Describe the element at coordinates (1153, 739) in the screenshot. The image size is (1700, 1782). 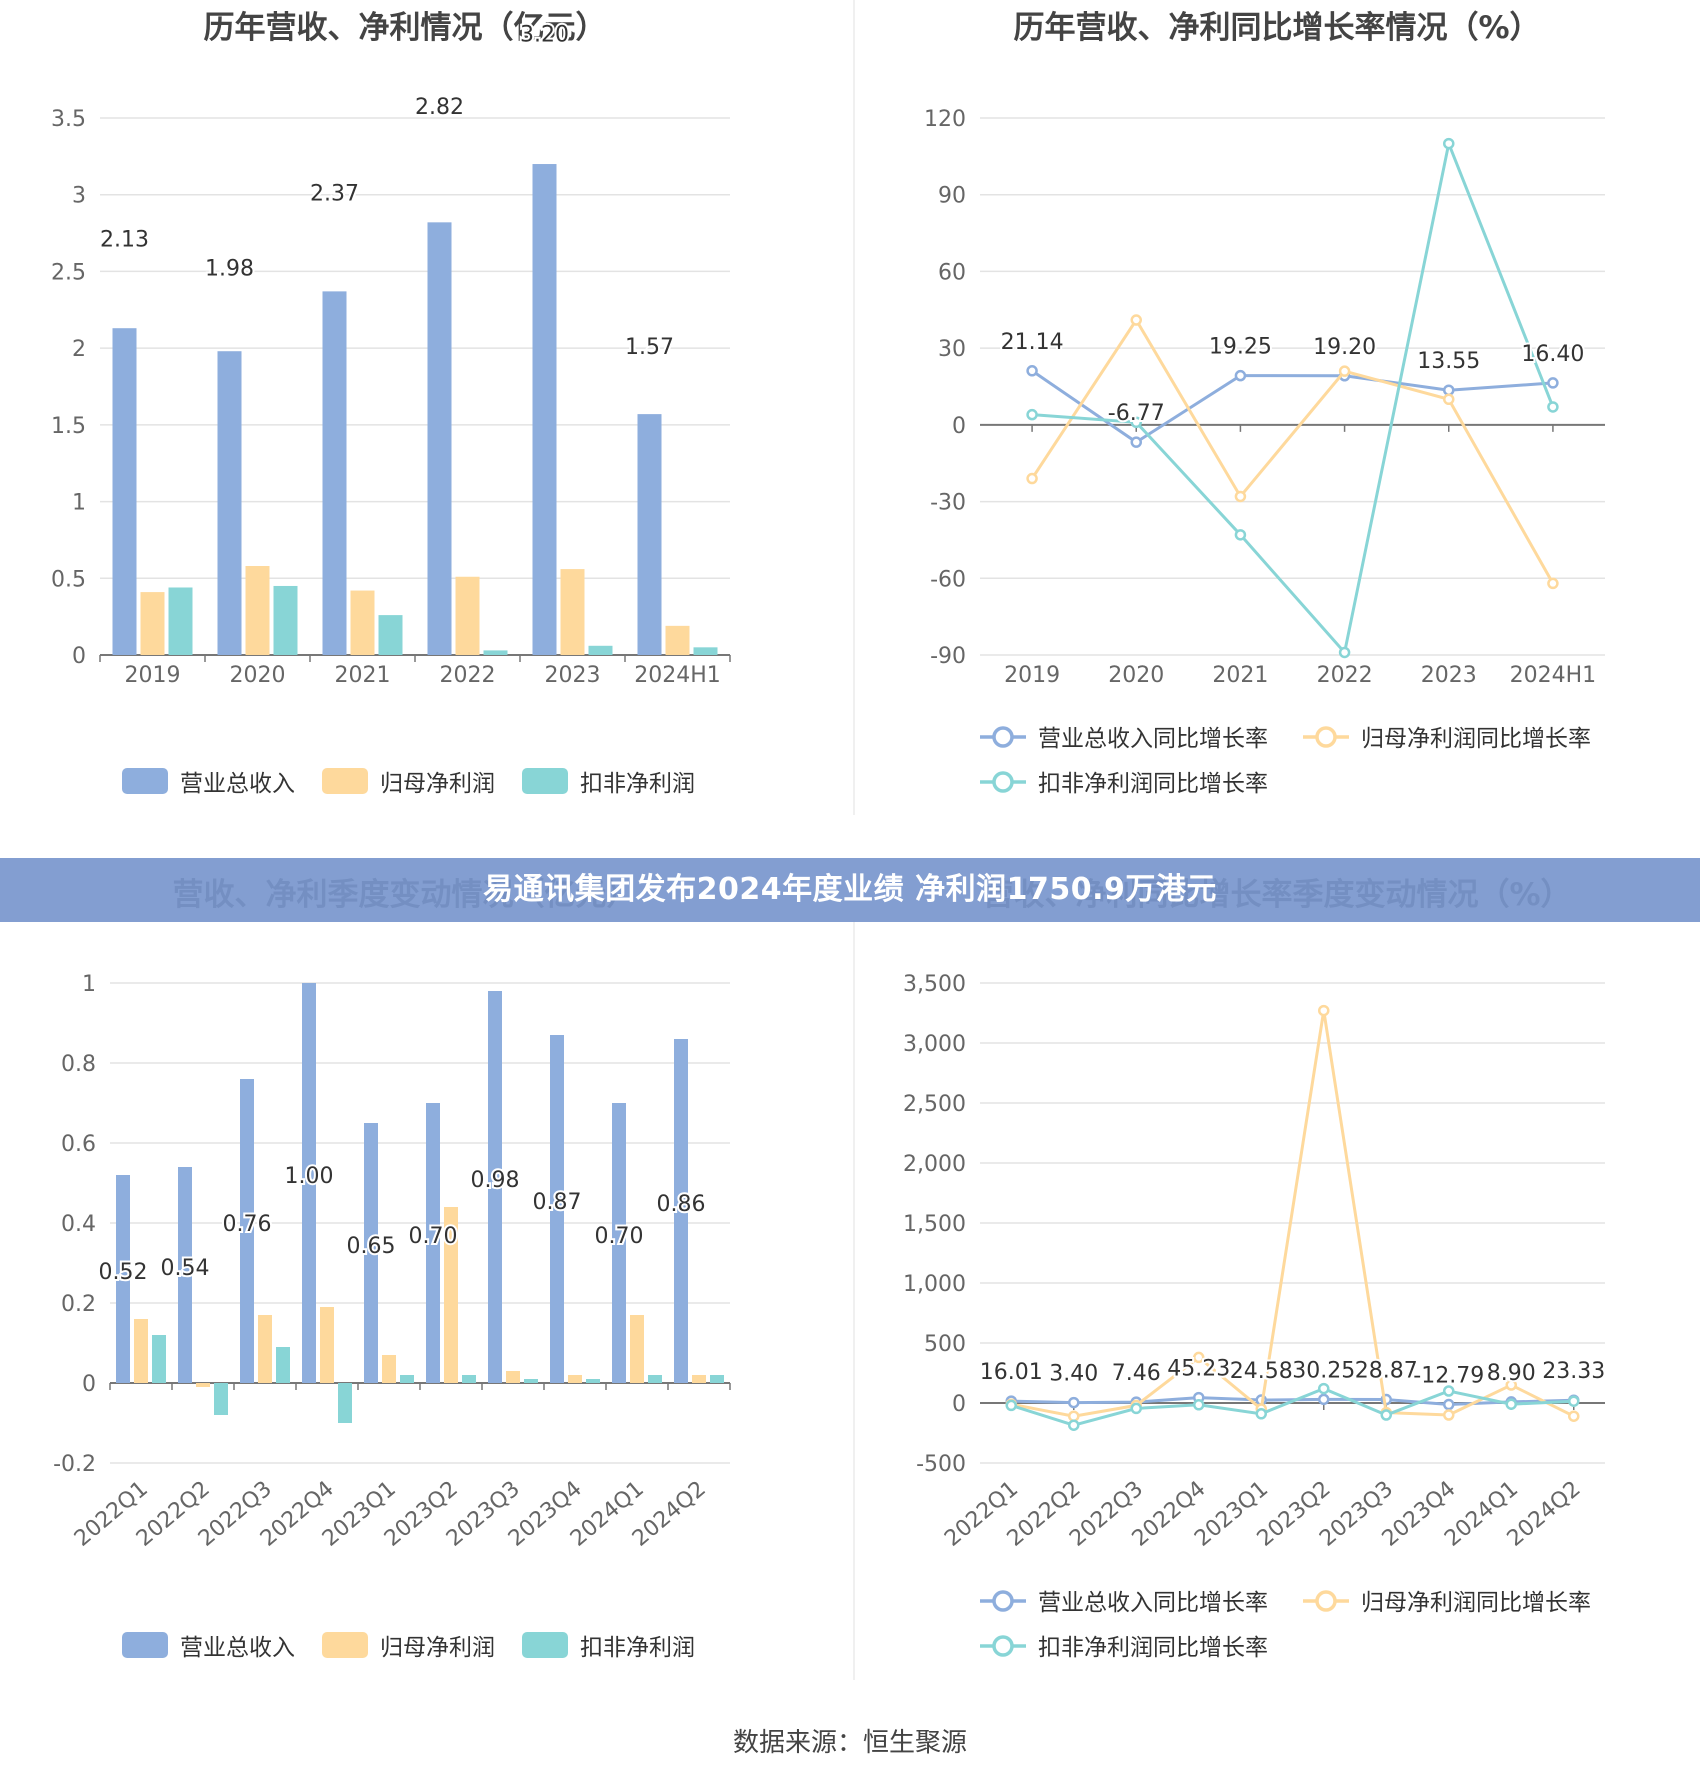
I see `legend-label: 营业总收入同比增长率` at that location.